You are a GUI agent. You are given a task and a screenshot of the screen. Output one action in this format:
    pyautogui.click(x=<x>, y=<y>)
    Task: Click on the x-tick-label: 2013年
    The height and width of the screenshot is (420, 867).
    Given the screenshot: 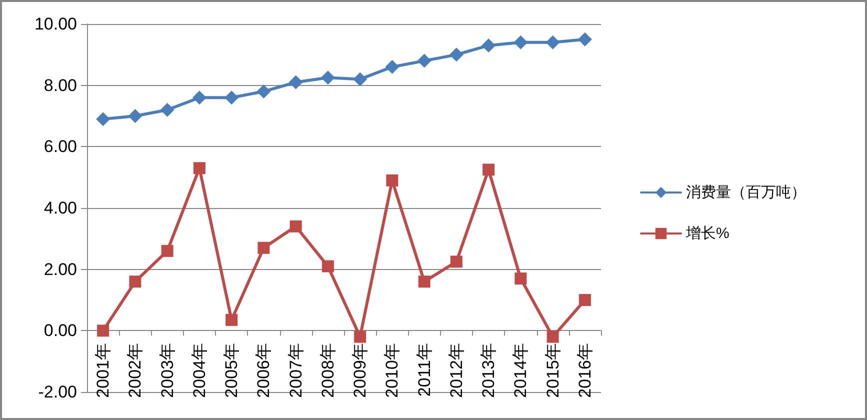 What is the action you would take?
    pyautogui.click(x=488, y=370)
    